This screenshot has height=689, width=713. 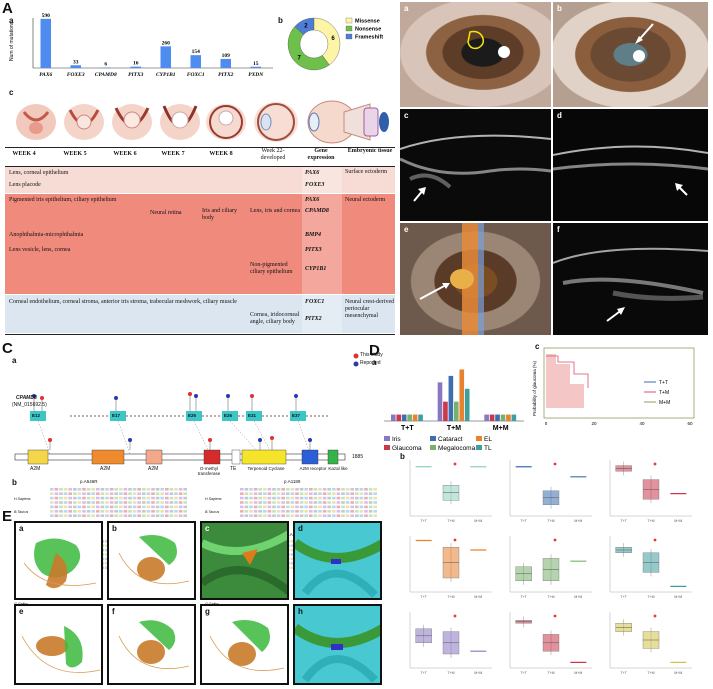 What do you see at coordinates (36, 415) in the screenshot?
I see `exon-e12: E12` at bounding box center [36, 415].